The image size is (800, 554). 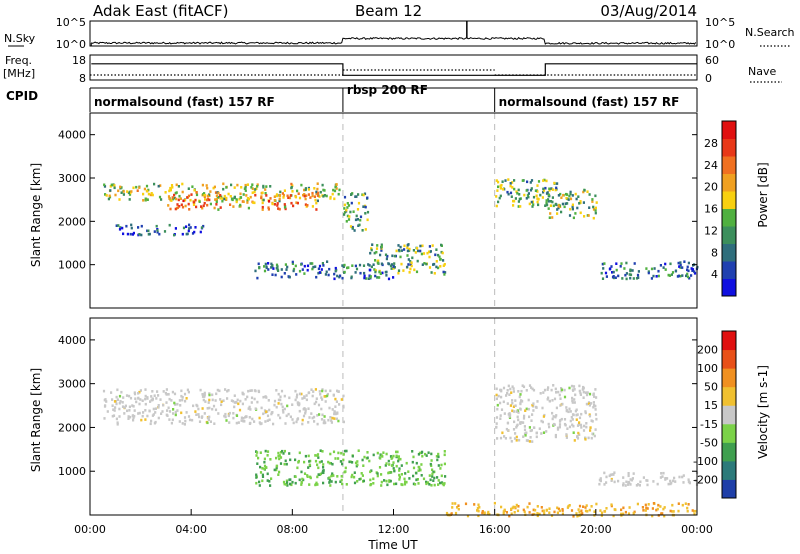 What do you see at coordinates (720, 44) in the screenshot?
I see `noise-right-tick-bottom: 10^0` at bounding box center [720, 44].